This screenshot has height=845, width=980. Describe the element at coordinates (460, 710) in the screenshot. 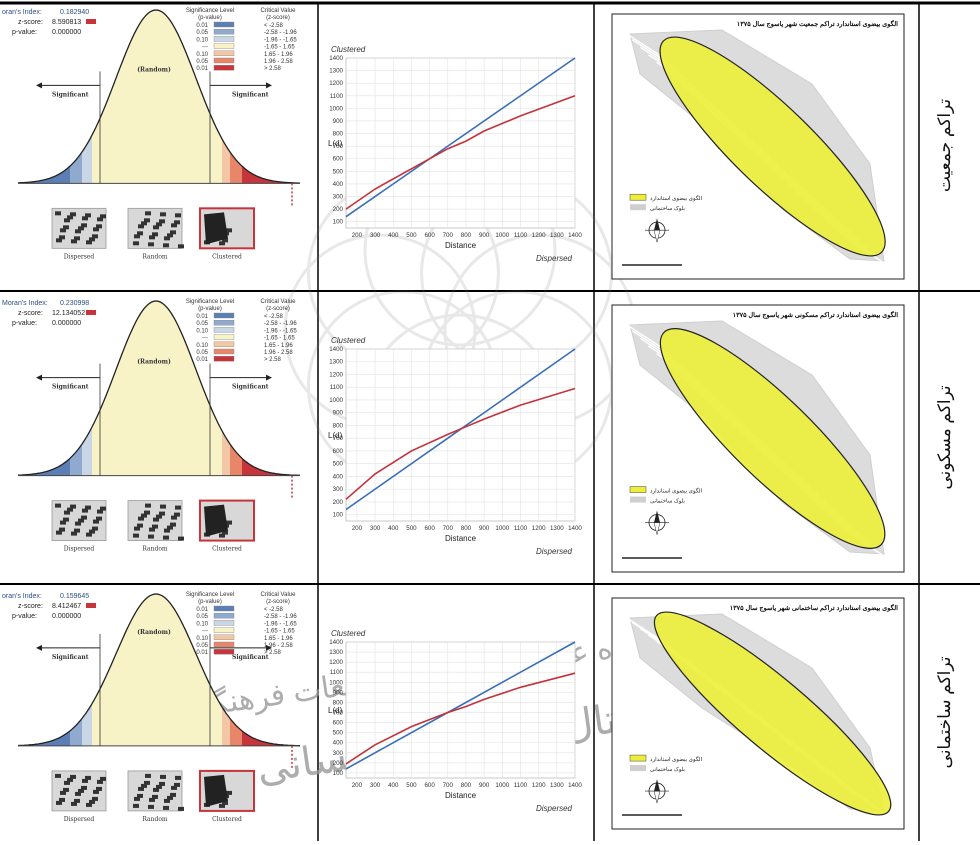

I see `plot-area` at that location.